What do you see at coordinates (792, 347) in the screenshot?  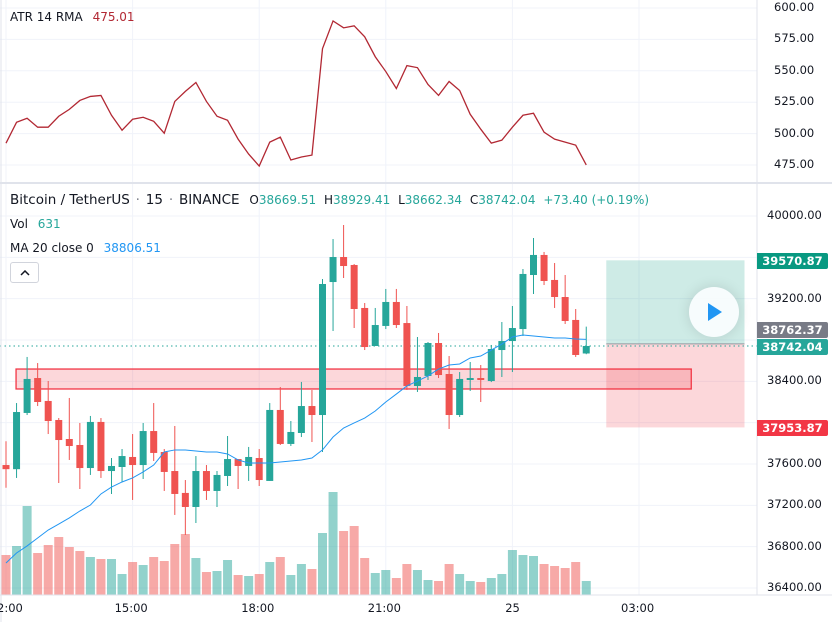 I see `last-price-tag: 38742.04` at bounding box center [792, 347].